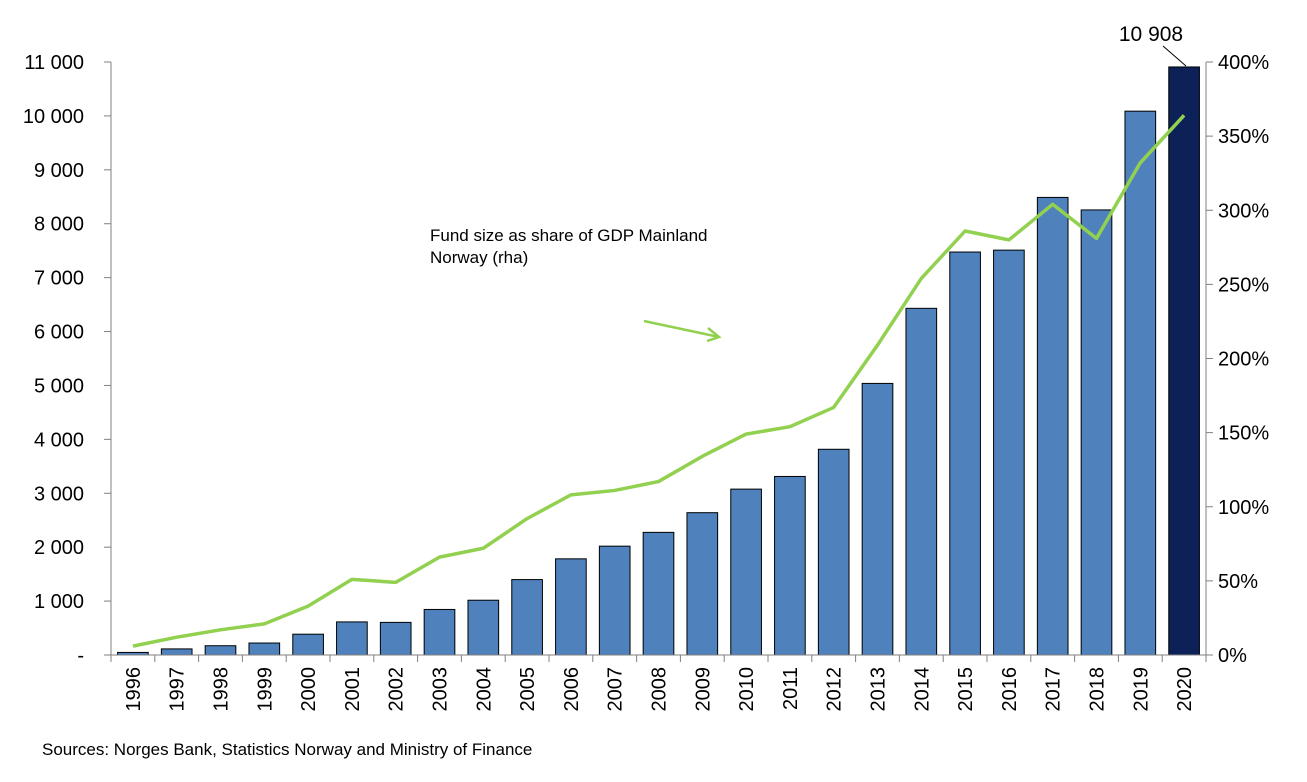  Describe the element at coordinates (176, 652) in the screenshot. I see `bar-1997` at that location.